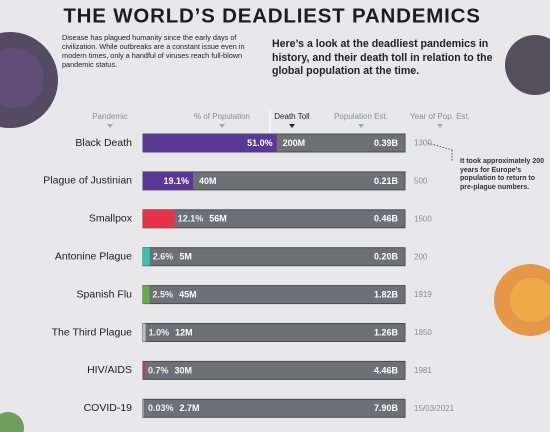 The image size is (550, 432). What do you see at coordinates (260, 143) in the screenshot?
I see `percent-label: 51.0%` at bounding box center [260, 143].